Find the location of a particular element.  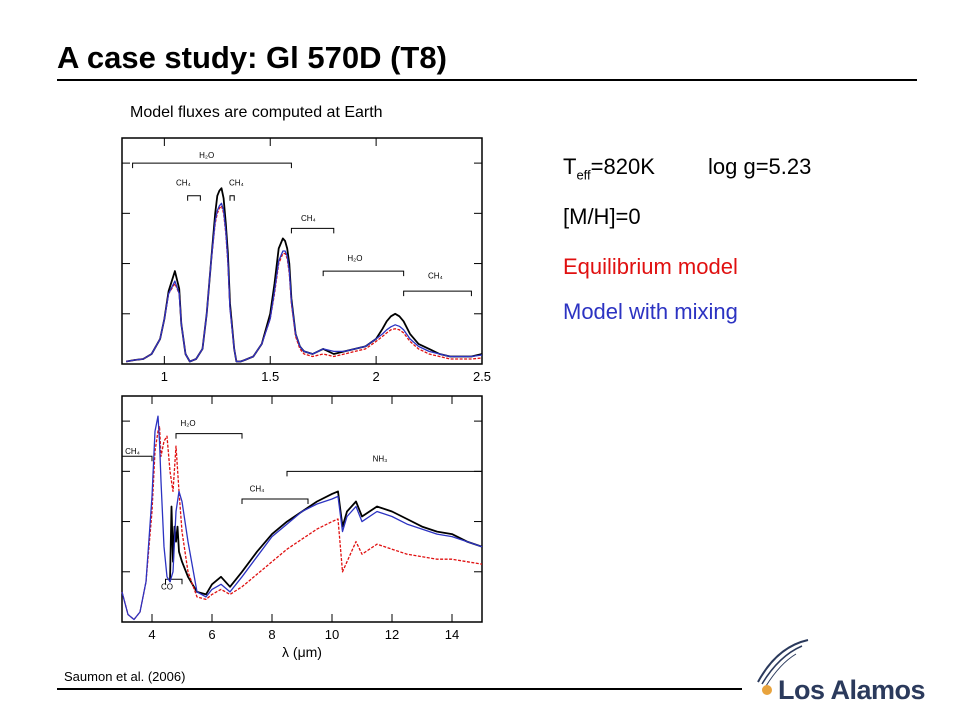

teff-subscript: eff is located at coordinates (583, 175).